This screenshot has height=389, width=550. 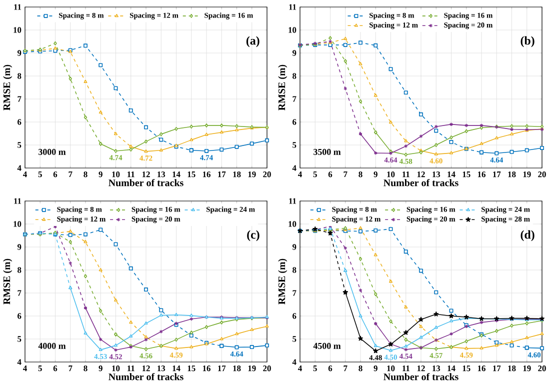 I want to click on annotation: 4000 m, so click(x=52, y=345).